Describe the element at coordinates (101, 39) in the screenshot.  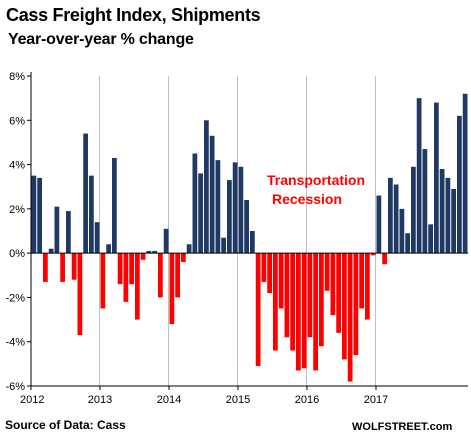
I see `chart-subtitle: Year-over-year % change` at that location.